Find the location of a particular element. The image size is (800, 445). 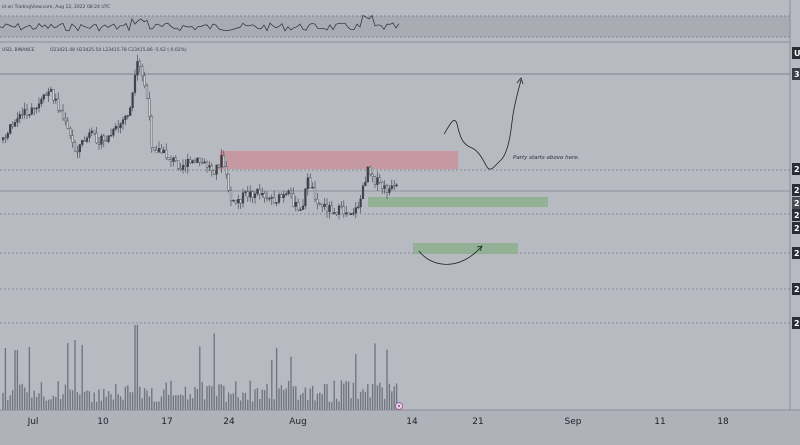

demand-zone-upper is located at coordinates (458, 202).